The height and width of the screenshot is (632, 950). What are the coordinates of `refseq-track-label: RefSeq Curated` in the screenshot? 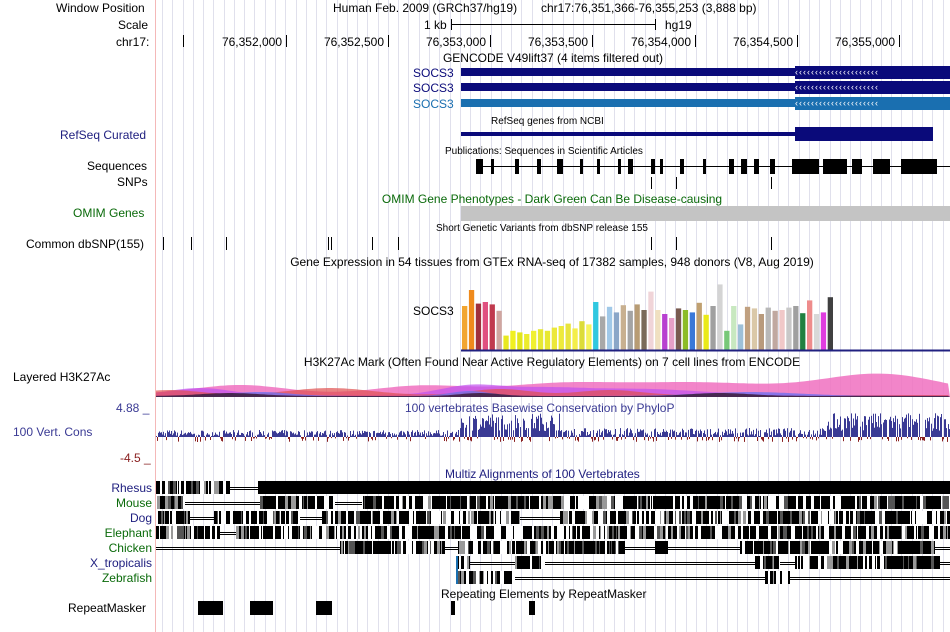 It's located at (103, 135).